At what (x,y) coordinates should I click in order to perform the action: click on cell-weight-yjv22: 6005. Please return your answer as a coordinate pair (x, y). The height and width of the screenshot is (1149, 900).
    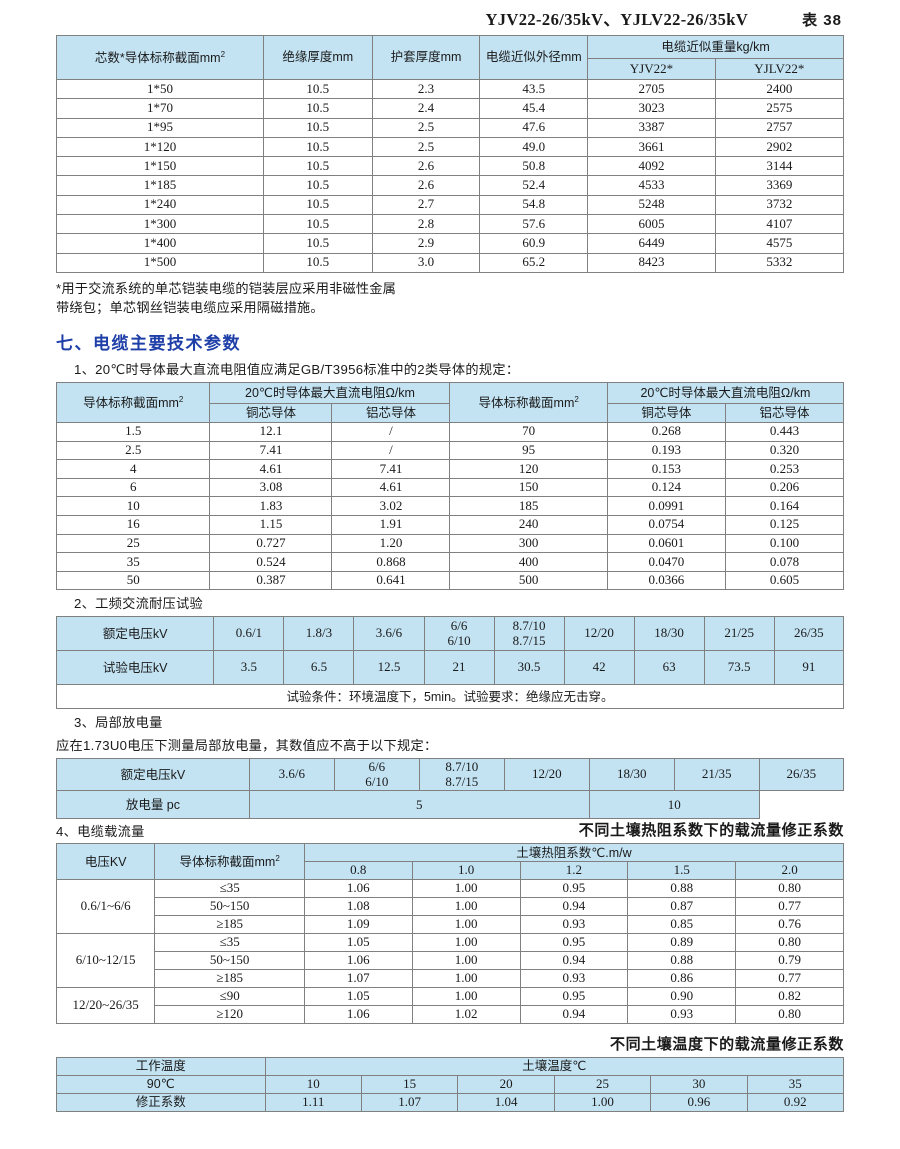
    Looking at the image, I should click on (651, 224).